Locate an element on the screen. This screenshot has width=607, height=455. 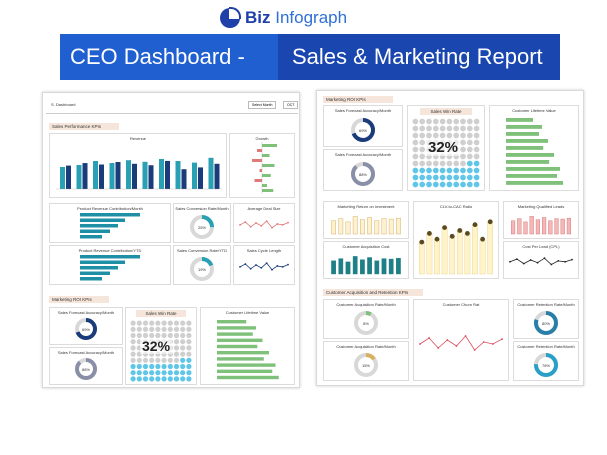
acq2-value: 15% is located at coordinates (366, 365).